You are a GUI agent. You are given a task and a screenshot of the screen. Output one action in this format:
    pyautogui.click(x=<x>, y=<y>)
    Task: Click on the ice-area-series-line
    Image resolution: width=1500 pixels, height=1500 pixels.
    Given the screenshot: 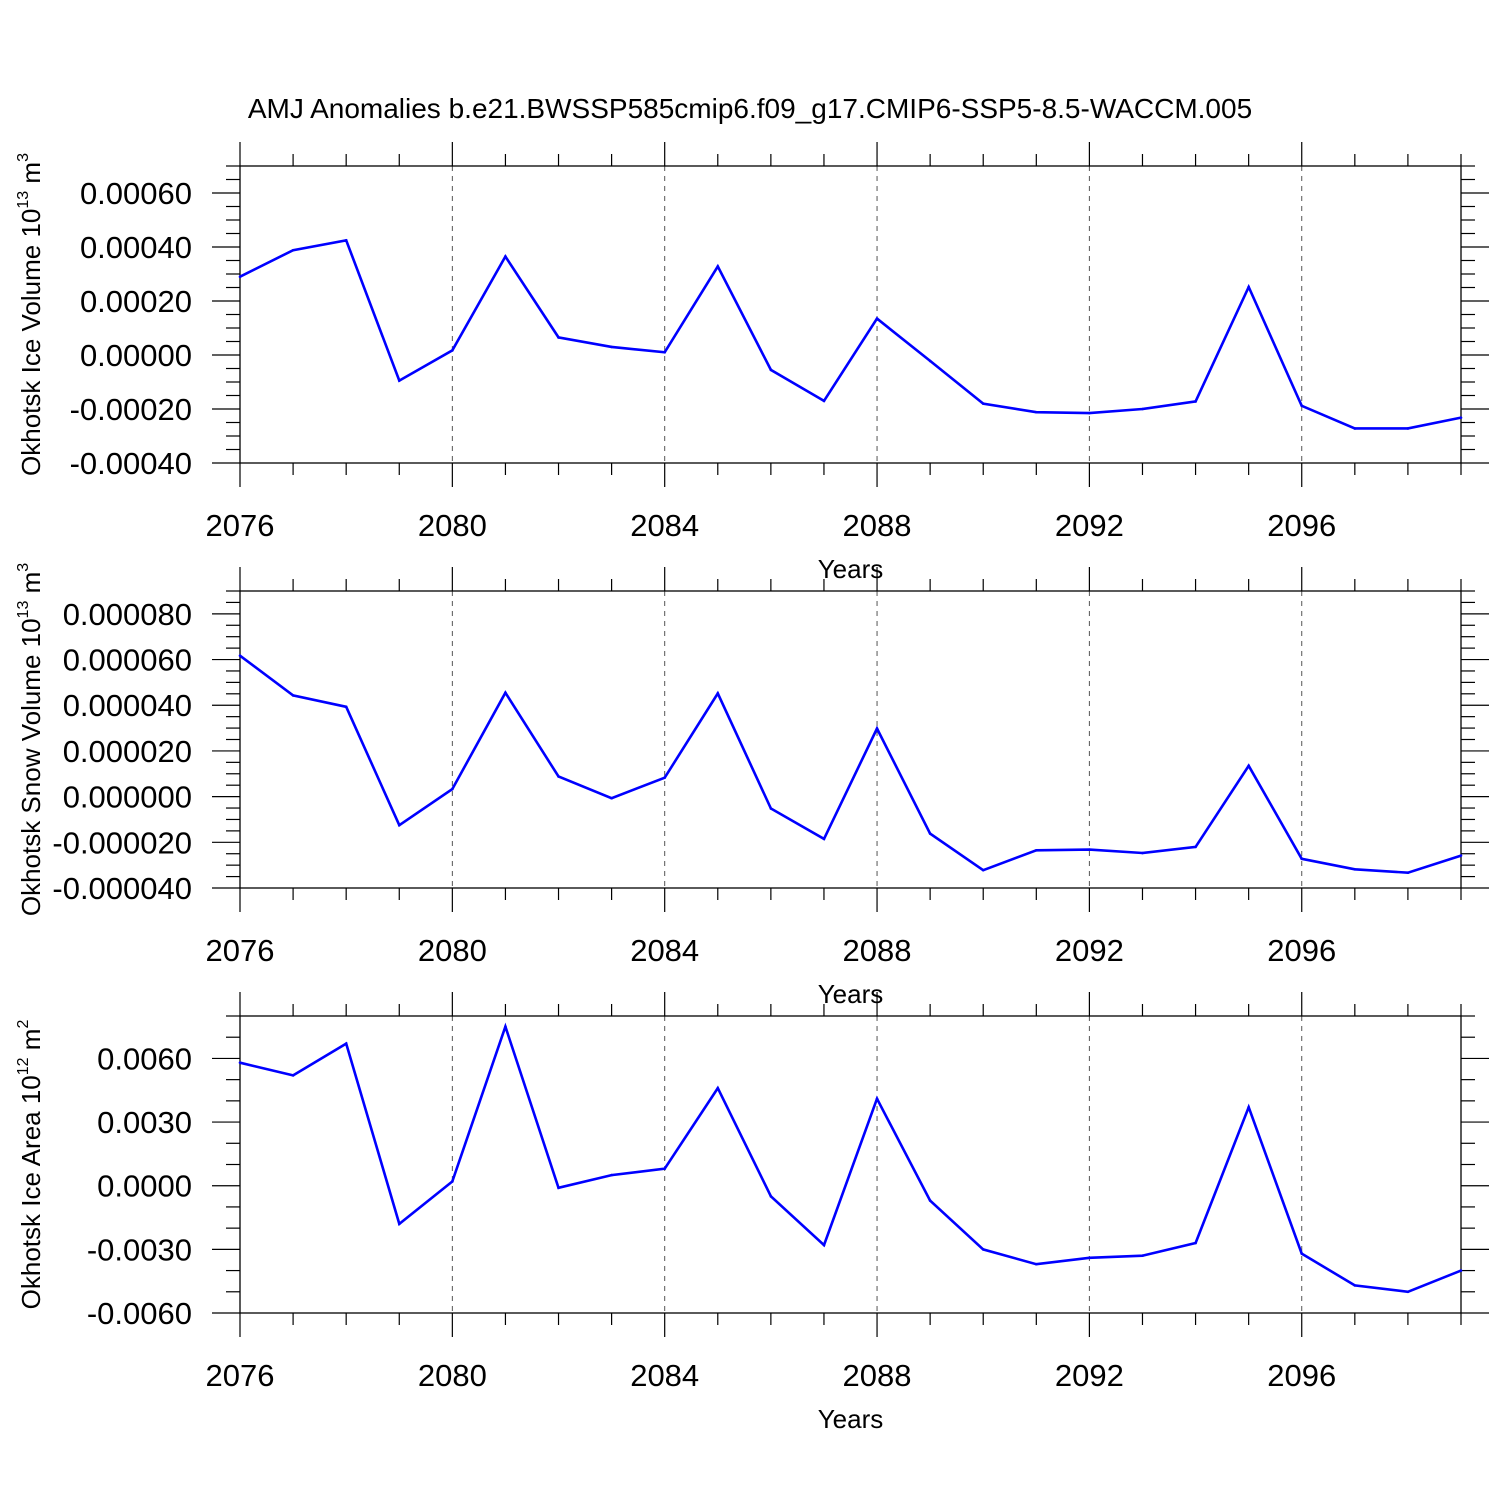 What is the action you would take?
    pyautogui.click(x=850, y=1158)
    